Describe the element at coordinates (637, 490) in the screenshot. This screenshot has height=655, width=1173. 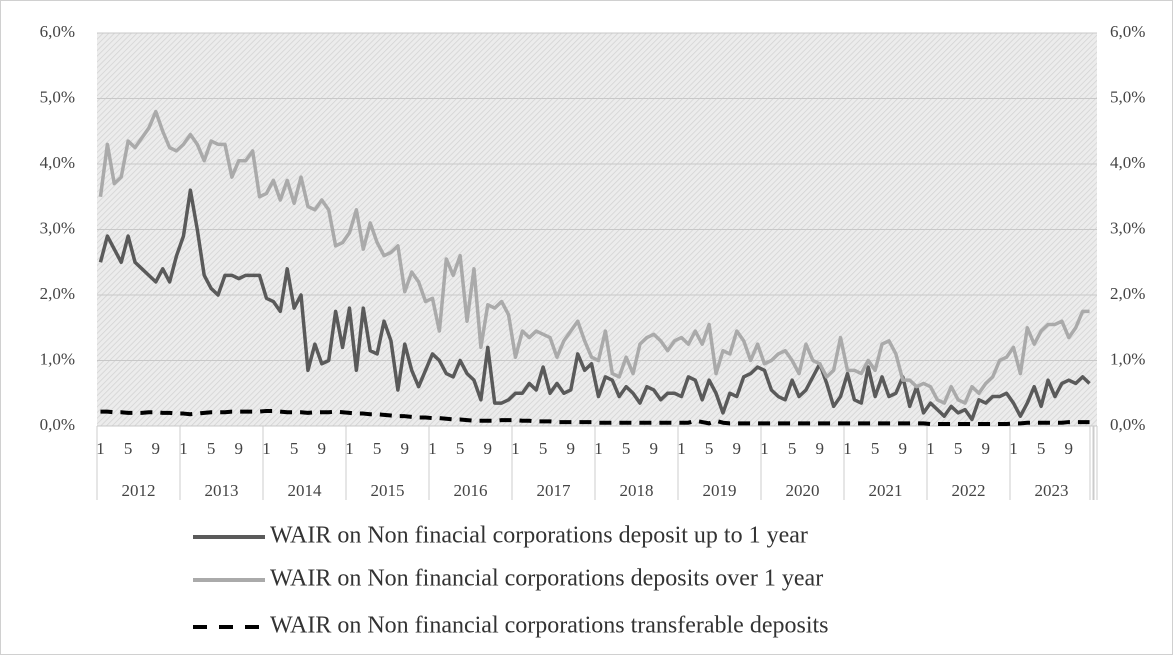
I see `year-label: 2018` at that location.